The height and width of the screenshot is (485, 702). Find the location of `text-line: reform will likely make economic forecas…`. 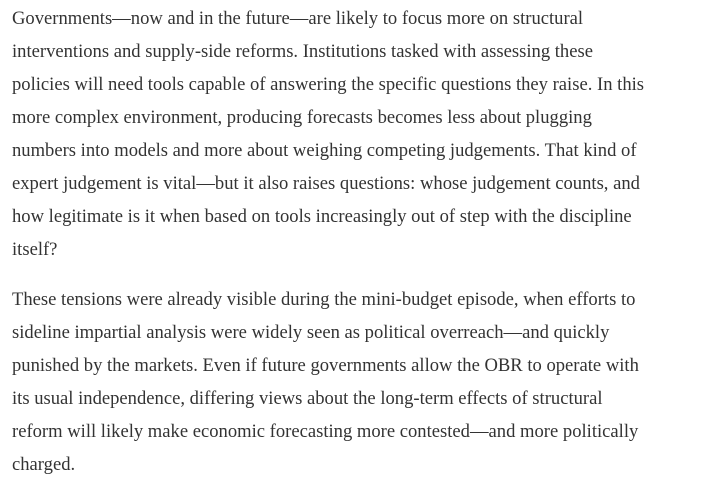

text-line: reform will likely make economic forecas… is located at coordinates (325, 431).